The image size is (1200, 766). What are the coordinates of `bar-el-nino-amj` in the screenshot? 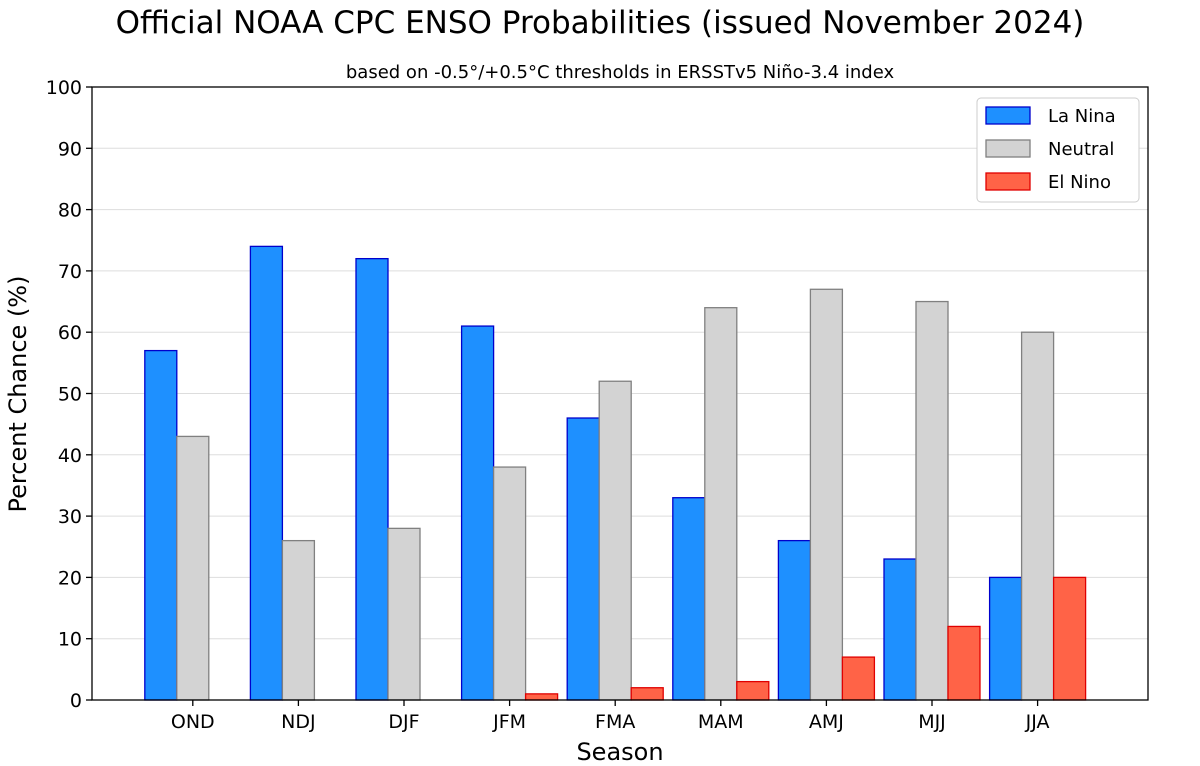 It's located at (858, 678).